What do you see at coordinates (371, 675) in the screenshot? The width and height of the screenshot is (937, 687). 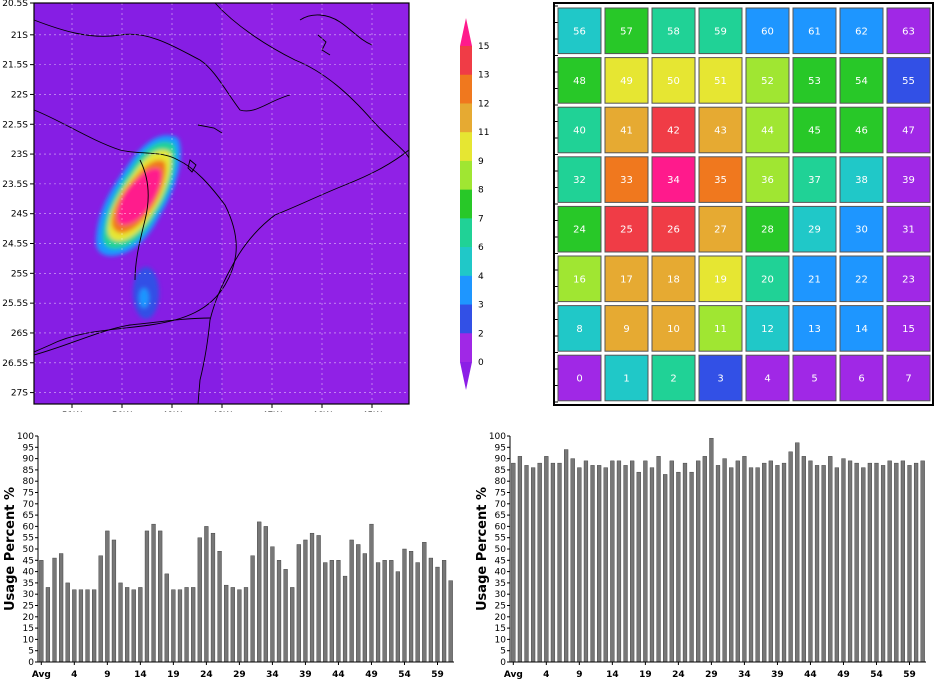 I see `x-tick-label: 49` at bounding box center [371, 675].